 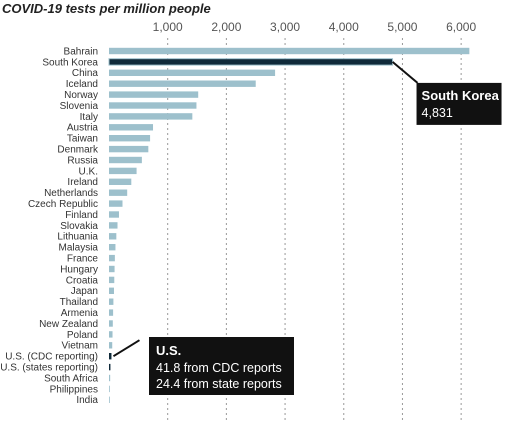 What do you see at coordinates (437, 113) in the screenshot?
I see `callout-value: 4,831` at bounding box center [437, 113].